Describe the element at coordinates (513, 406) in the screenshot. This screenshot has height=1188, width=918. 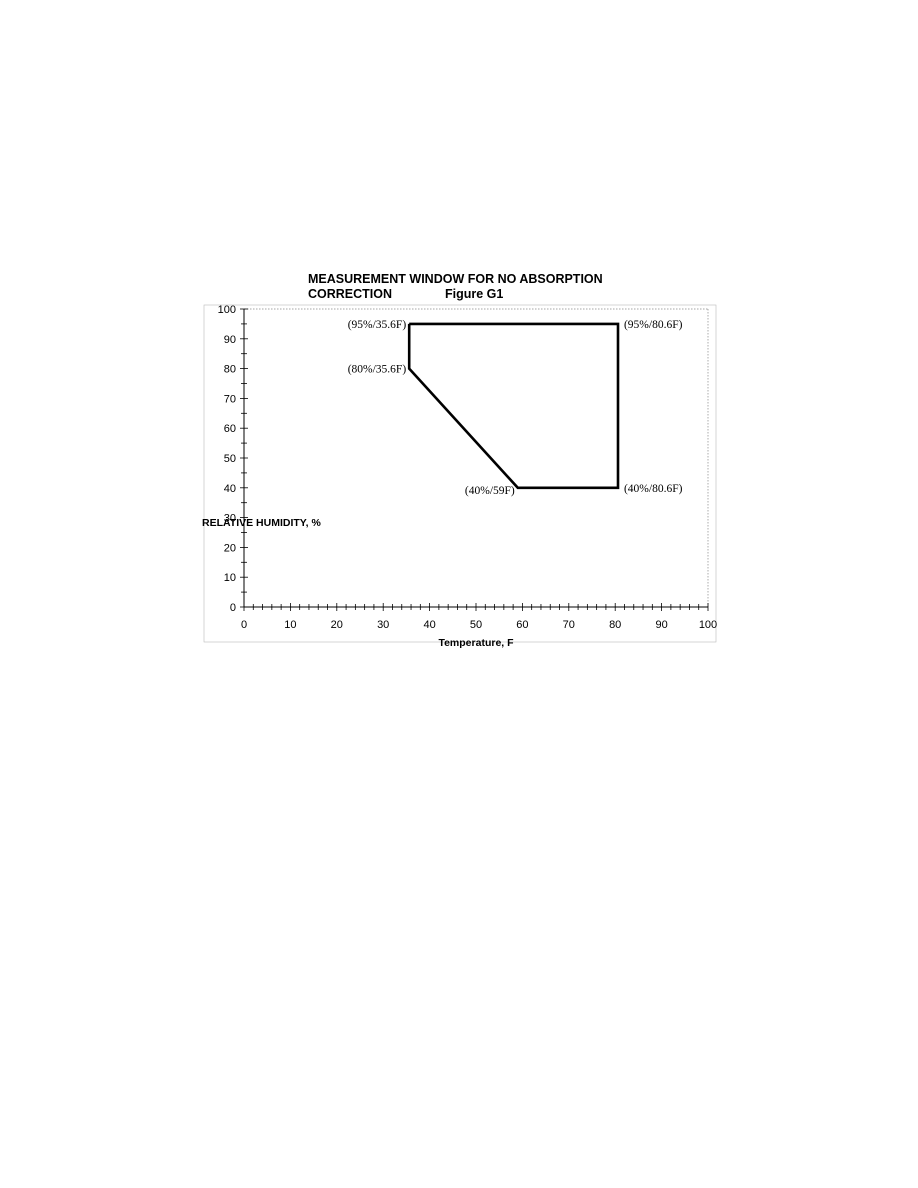
I see `window-boundary-line` at that location.